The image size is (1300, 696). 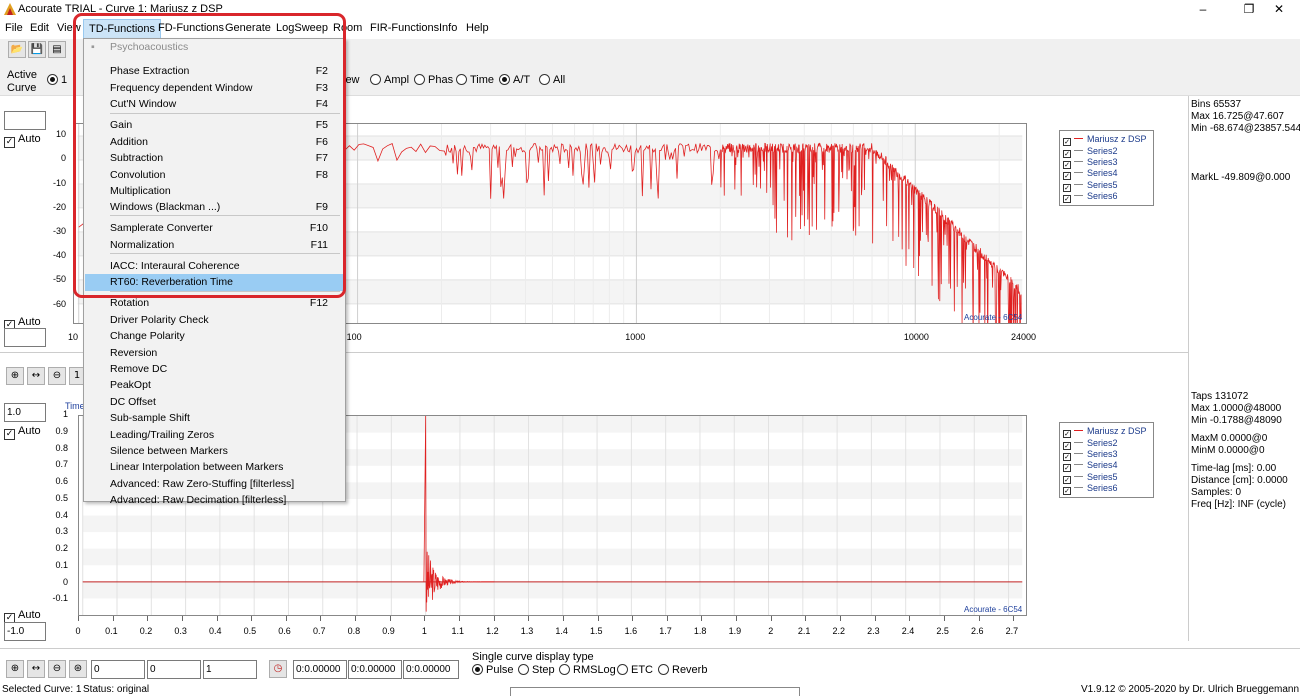 What do you see at coordinates (635, 670) in the screenshot?
I see `display-etc-radio: ETC` at bounding box center [635, 670].